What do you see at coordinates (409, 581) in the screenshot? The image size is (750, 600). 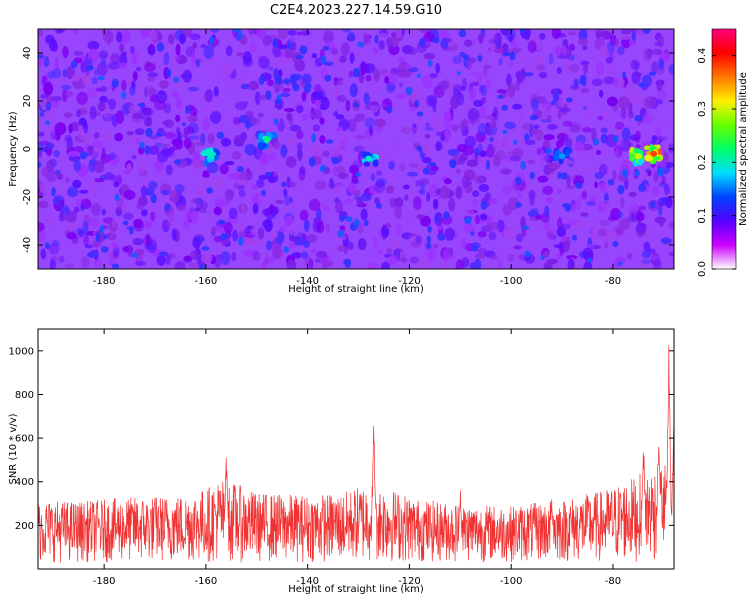 I see `x-tick-label: -120` at bounding box center [409, 581].